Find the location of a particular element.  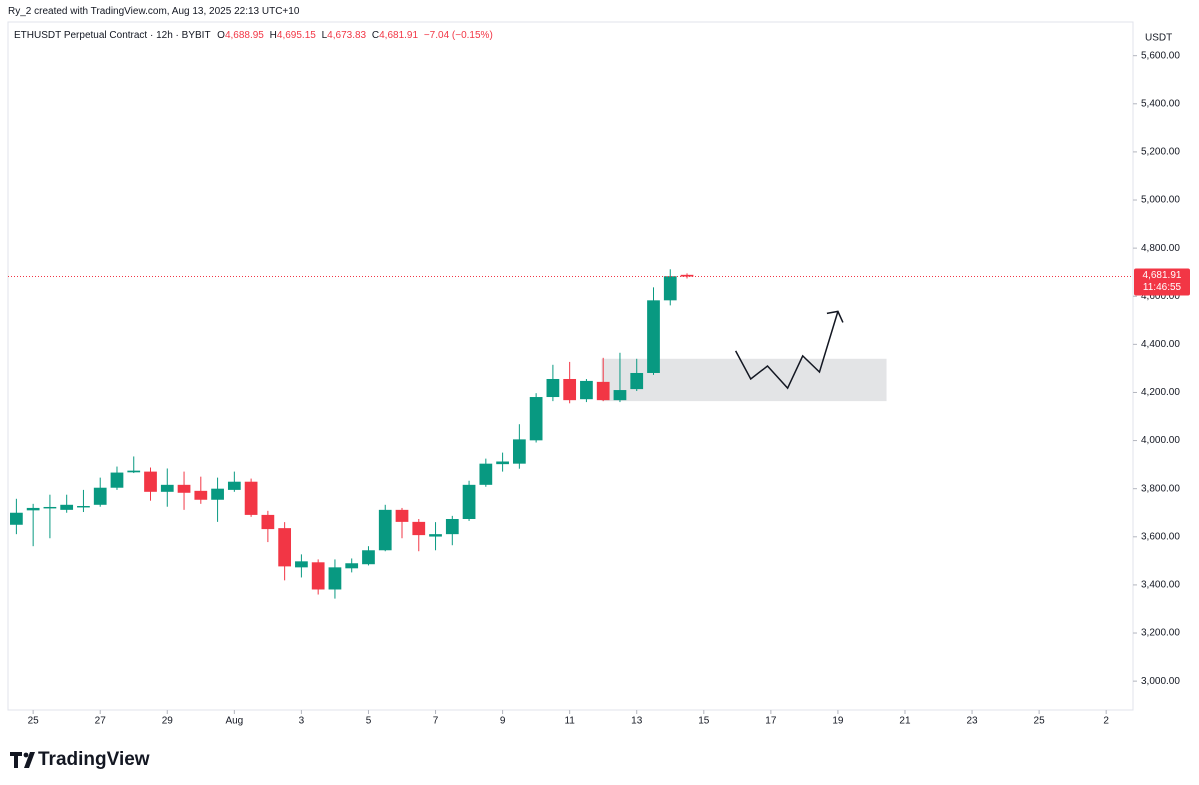

legend-key: H is located at coordinates (273, 35).